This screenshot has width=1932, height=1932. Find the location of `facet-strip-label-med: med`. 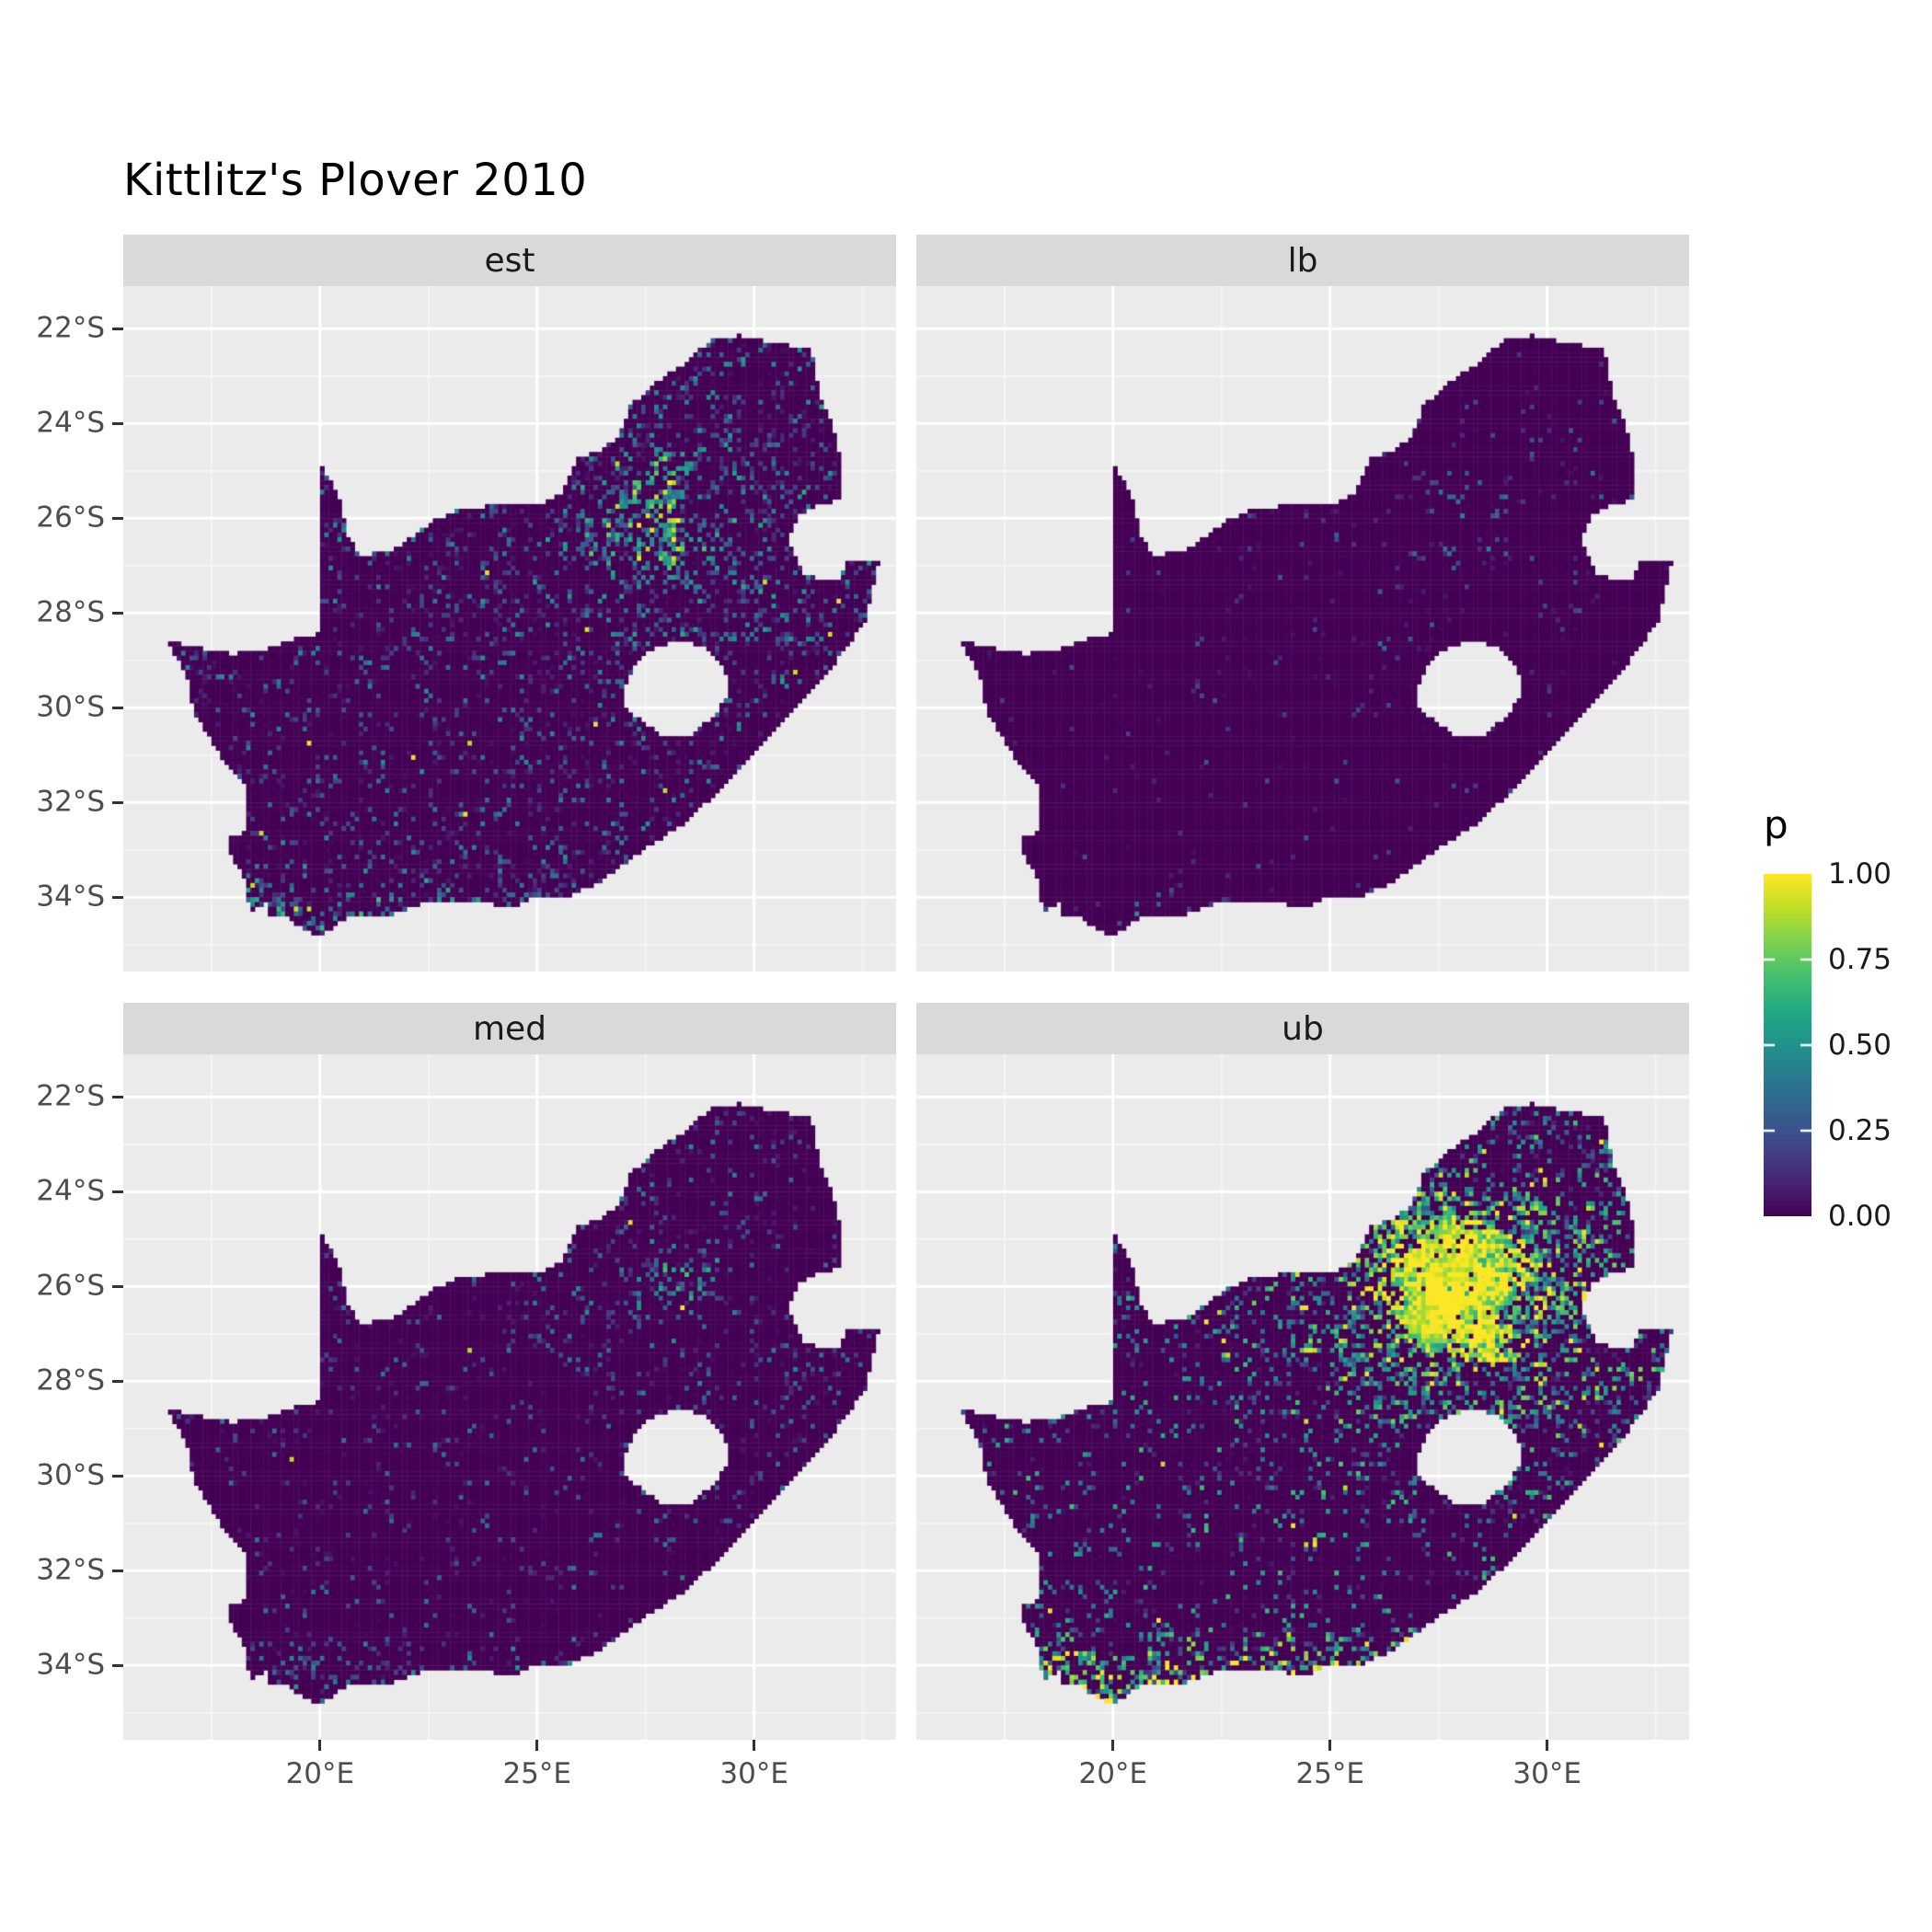

facet-strip-label-med: med is located at coordinates (509, 1028).